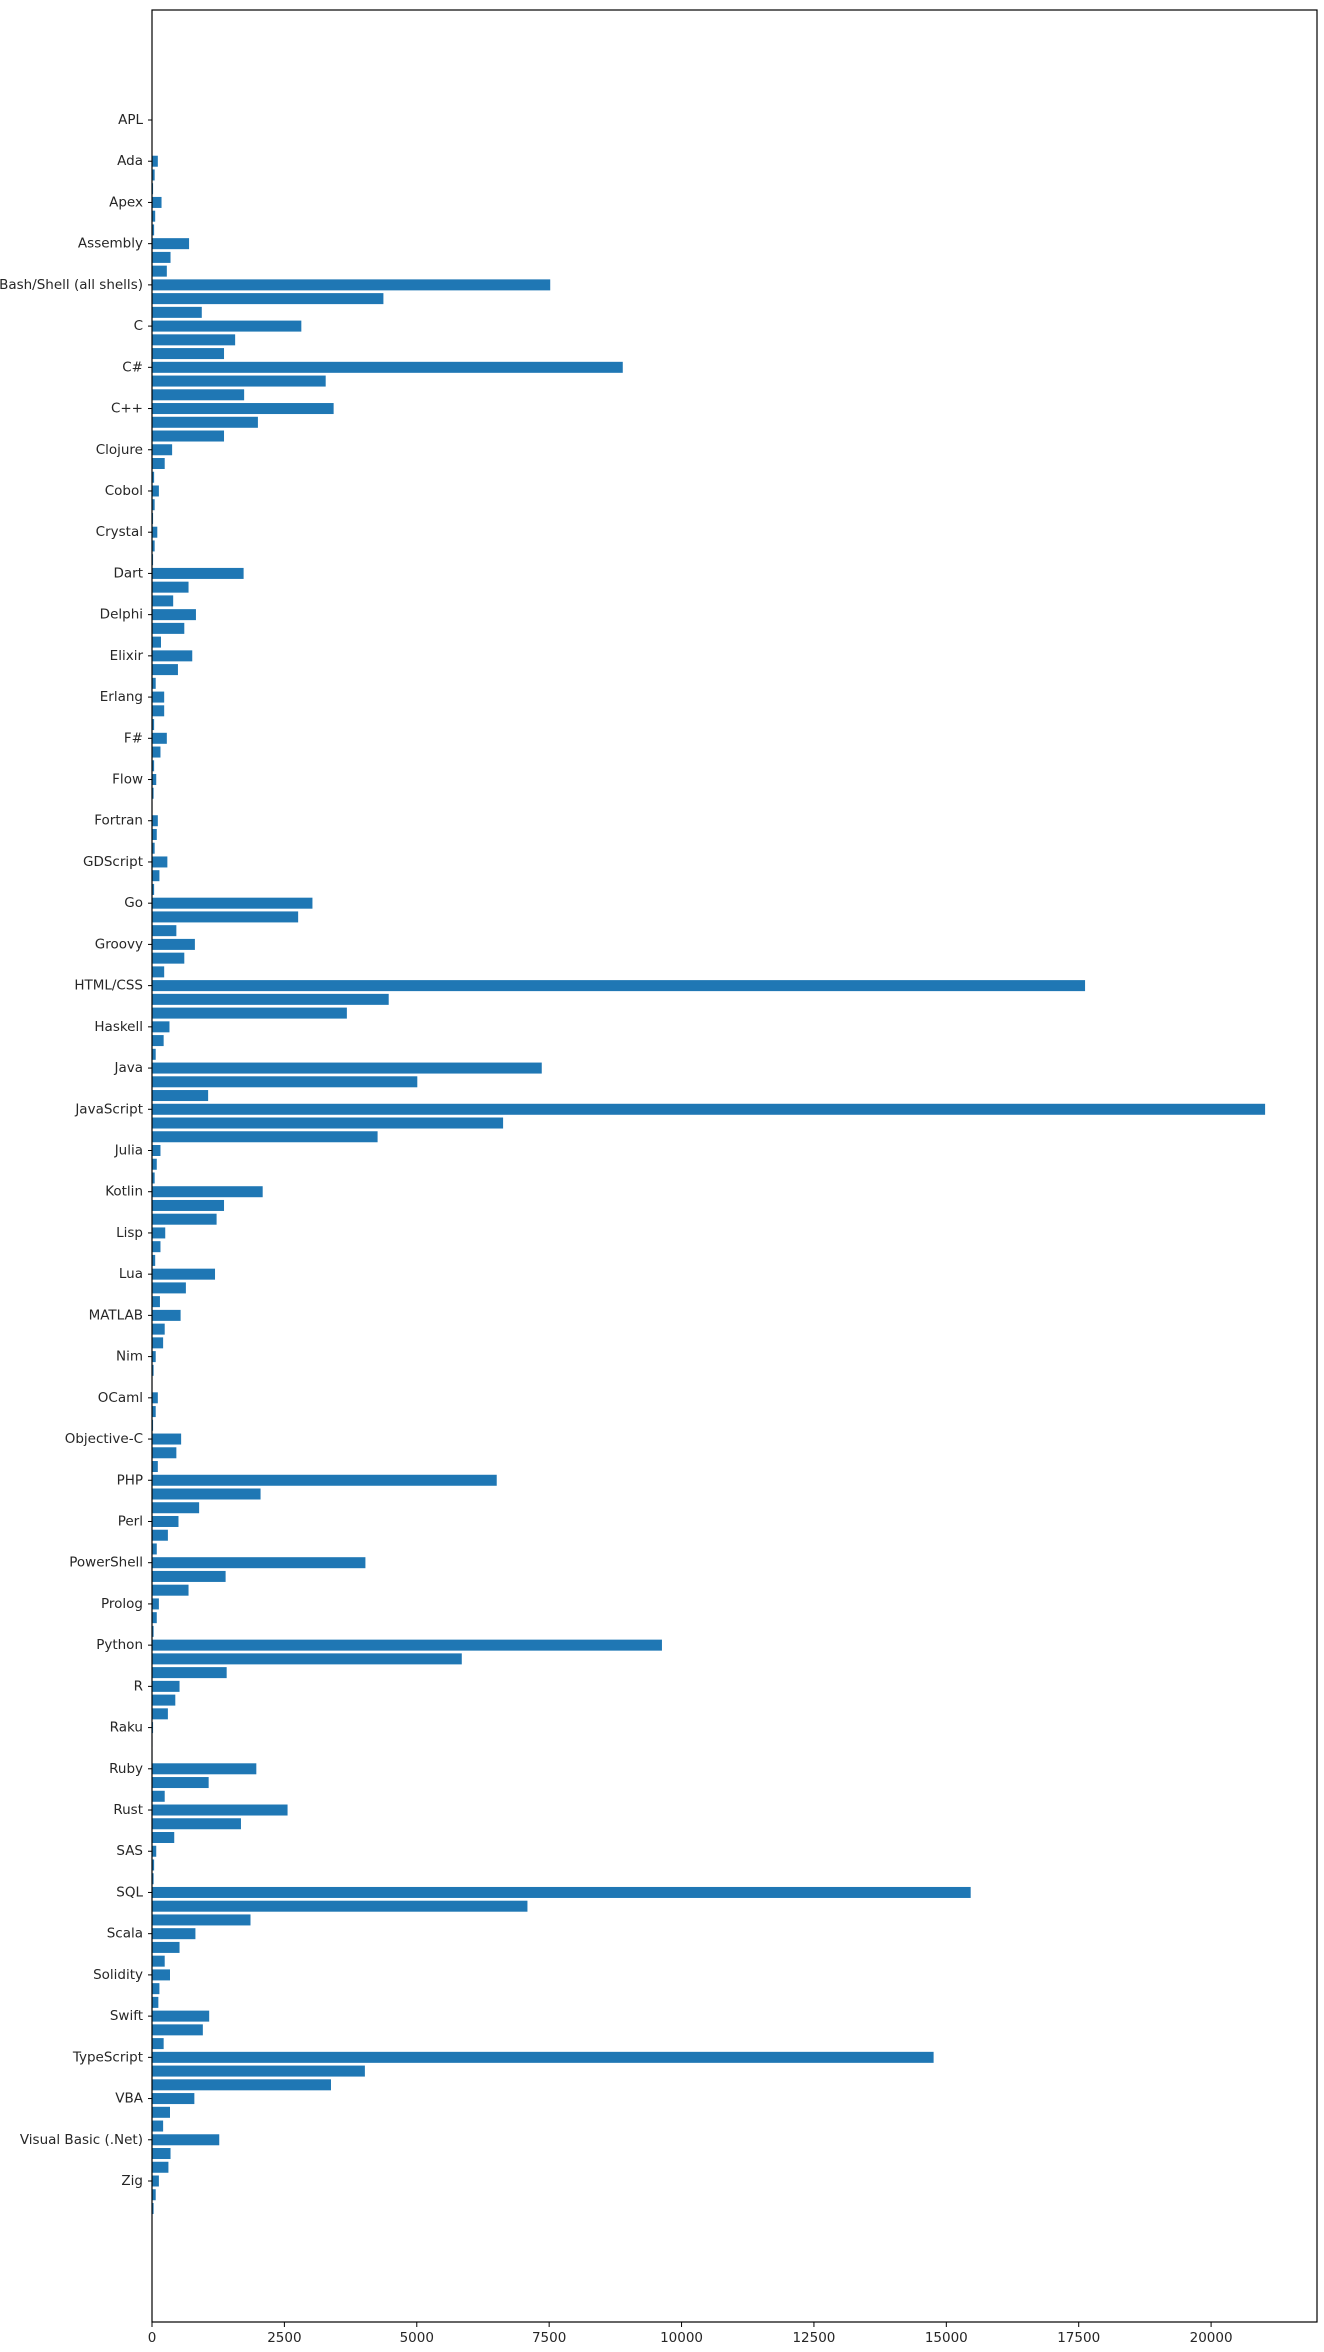  Describe the element at coordinates (106, 1563) in the screenshot. I see `y-tick-label: PowerShell` at that location.